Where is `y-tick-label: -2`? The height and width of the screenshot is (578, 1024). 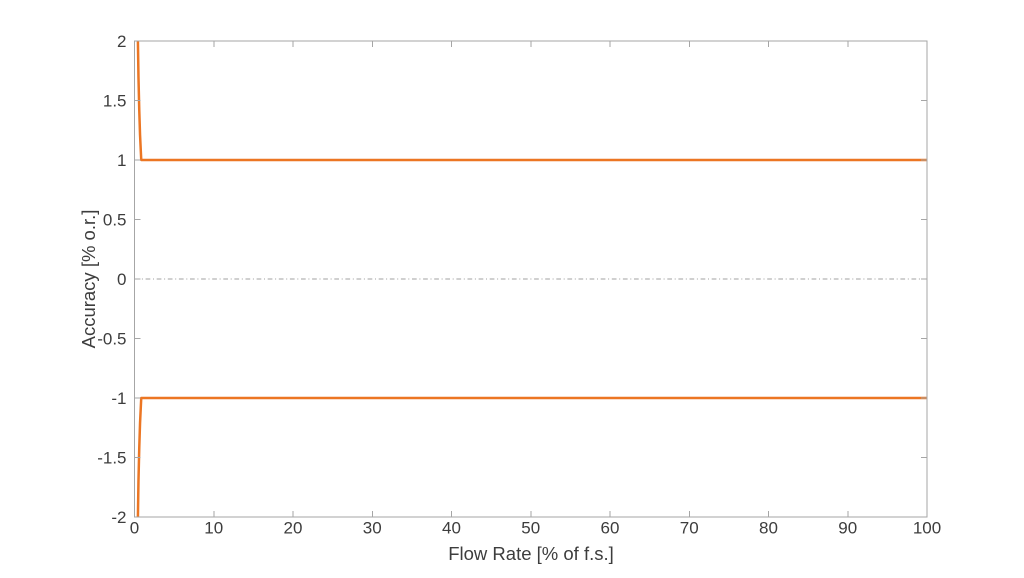 y-tick-label: -2 is located at coordinates (118, 517).